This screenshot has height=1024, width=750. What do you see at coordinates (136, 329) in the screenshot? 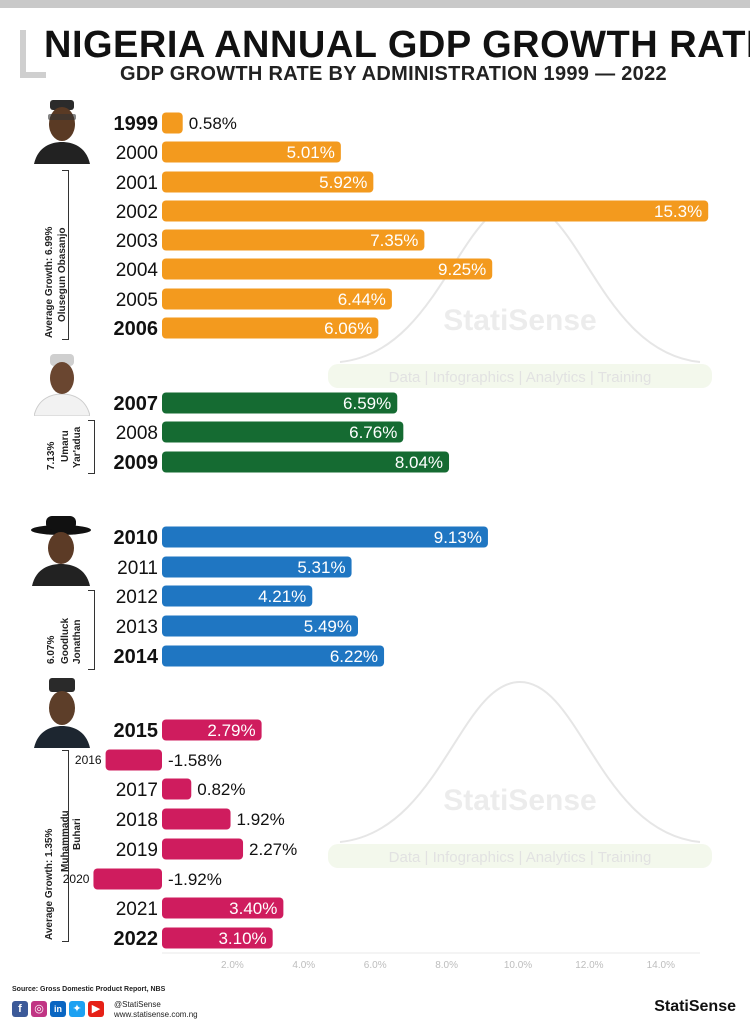
I see `year-label-2006: 2006` at bounding box center [136, 329].